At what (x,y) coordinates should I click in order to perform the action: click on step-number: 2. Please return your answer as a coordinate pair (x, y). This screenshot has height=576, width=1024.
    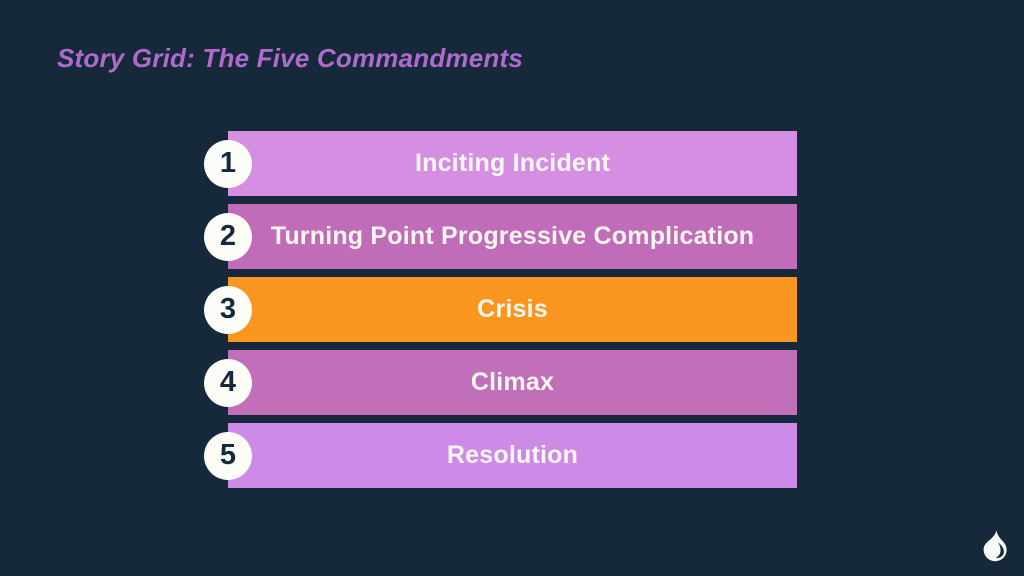
    Looking at the image, I should click on (228, 236).